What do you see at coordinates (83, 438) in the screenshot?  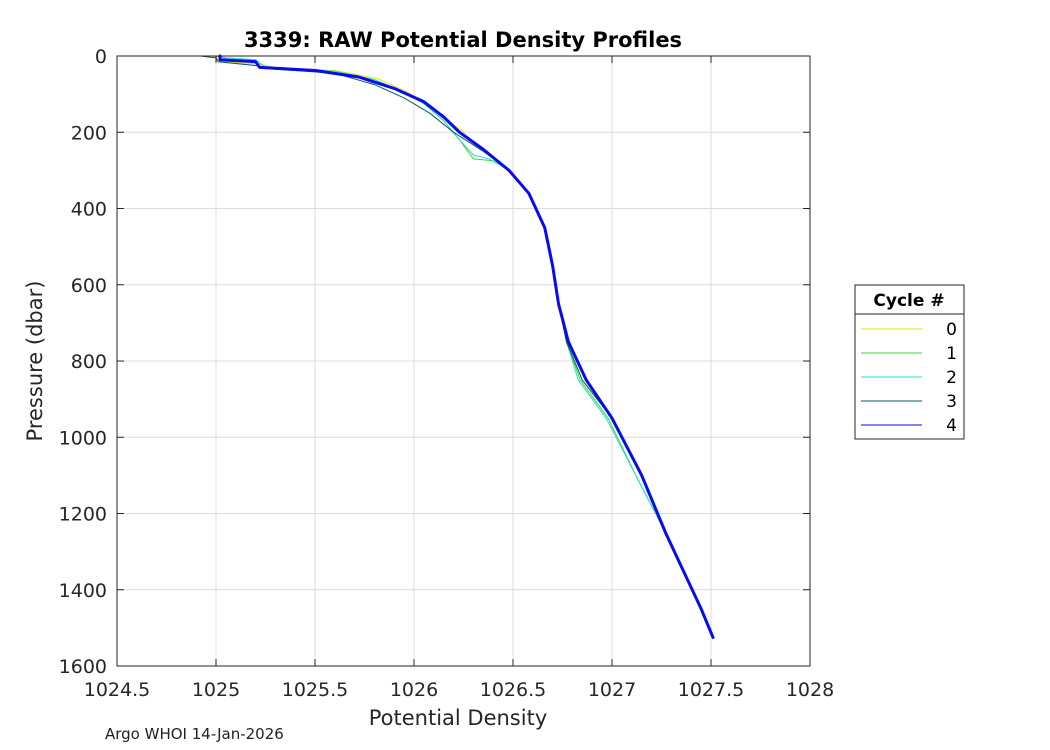 I see `y-tick-label: 1000` at bounding box center [83, 438].